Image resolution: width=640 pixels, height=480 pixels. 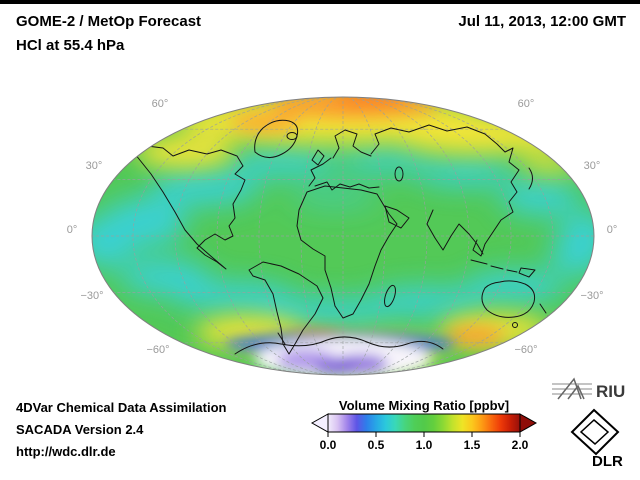 I want to click on lat-label-60s-right: −60°, so click(x=526, y=350).